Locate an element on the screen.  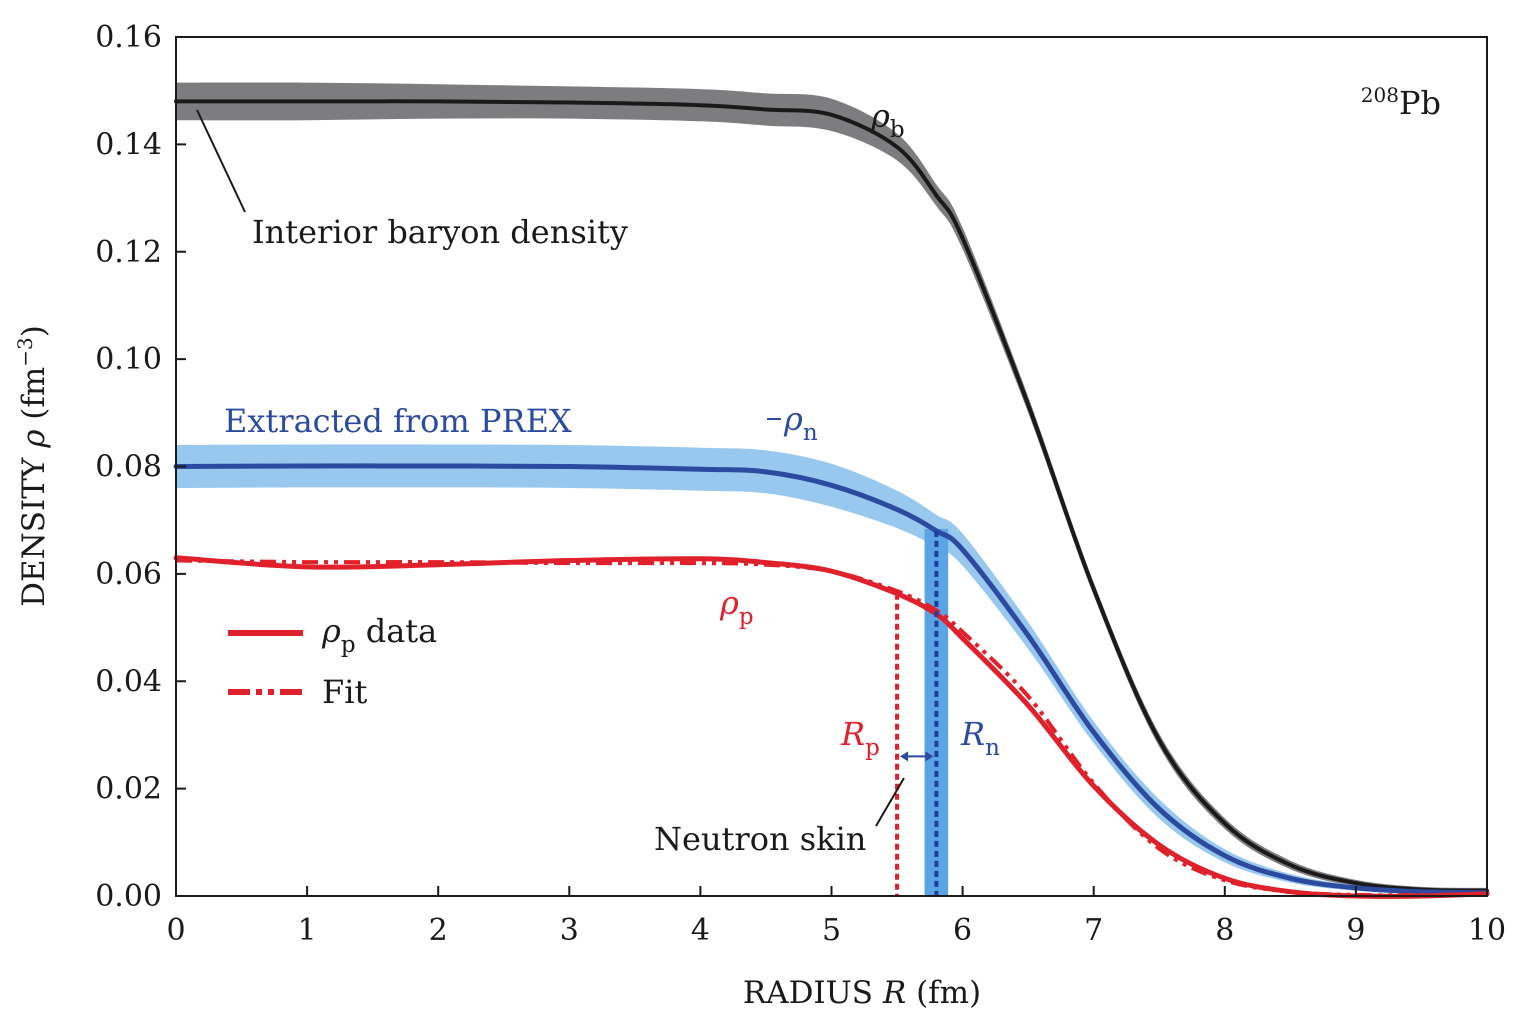
x-tick-label: 1 is located at coordinates (307, 930).